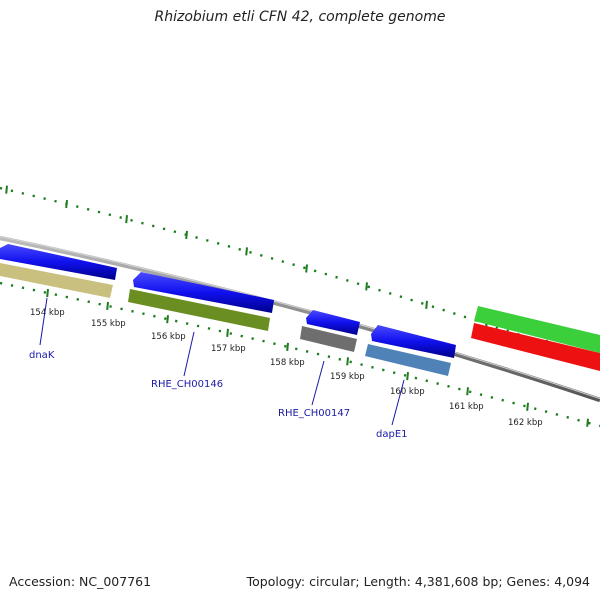 This screenshot has height=600, width=600. What do you see at coordinates (228, 349) in the screenshot?
I see `tick-label-157: 157 kbp` at bounding box center [228, 349].